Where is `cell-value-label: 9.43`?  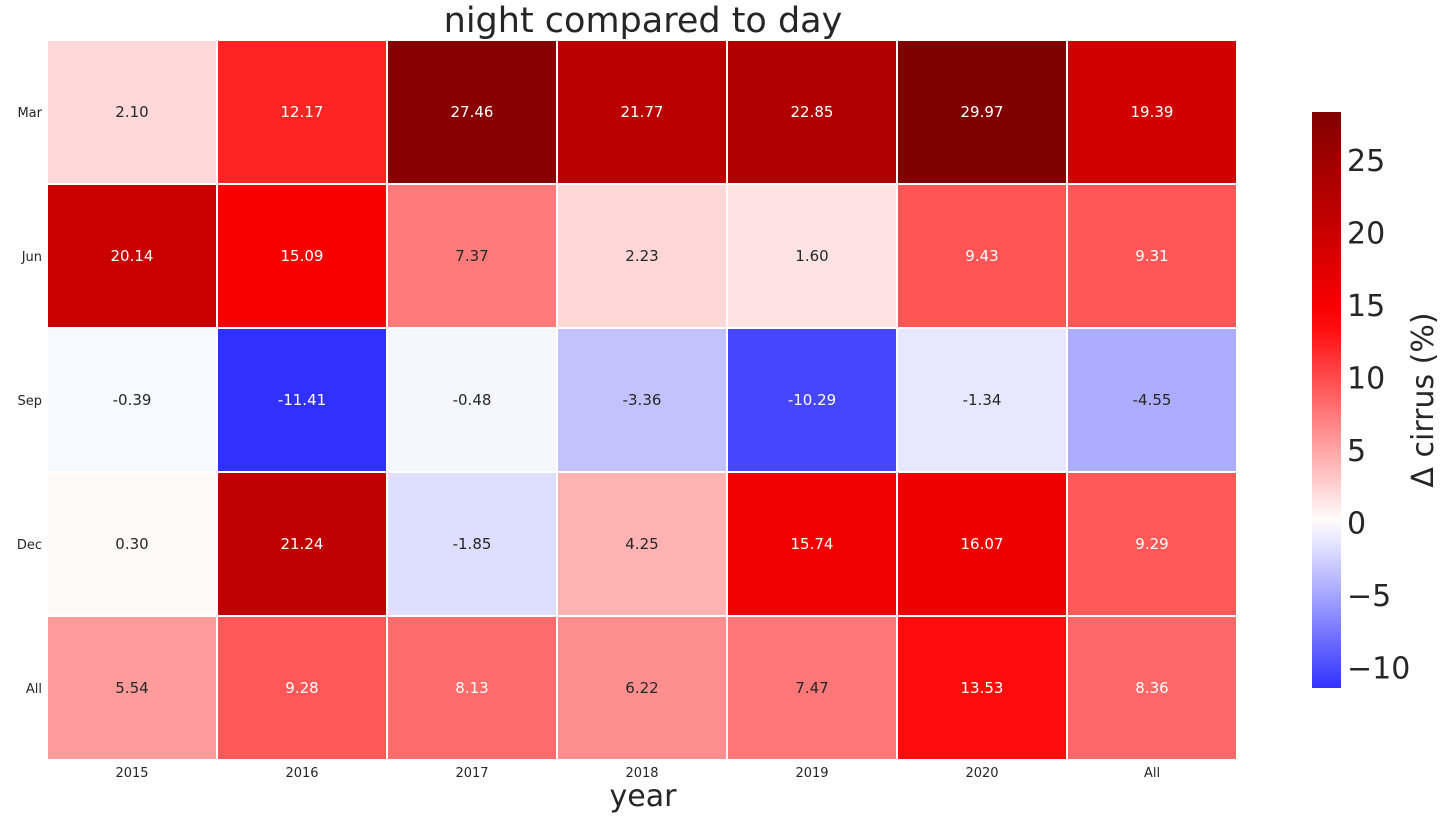 cell-value-label: 9.43 is located at coordinates (981, 256).